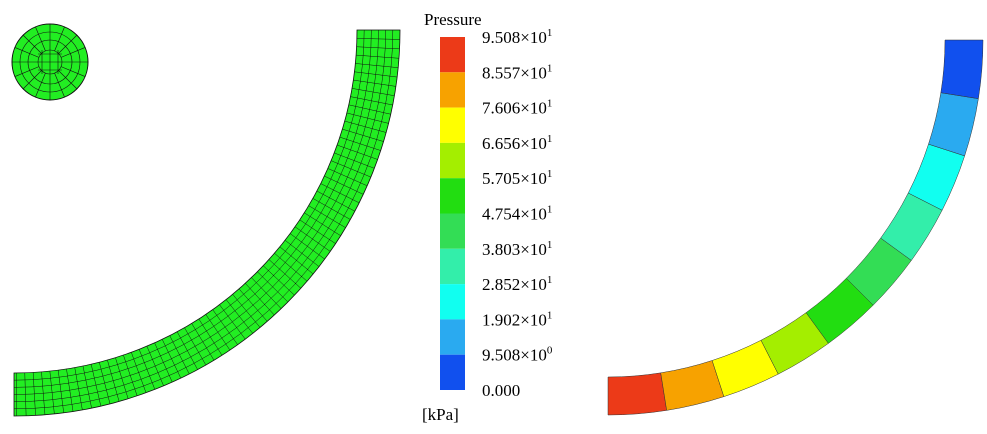  I want to click on colorbar-label: 7.606×10¹, so click(517, 108).